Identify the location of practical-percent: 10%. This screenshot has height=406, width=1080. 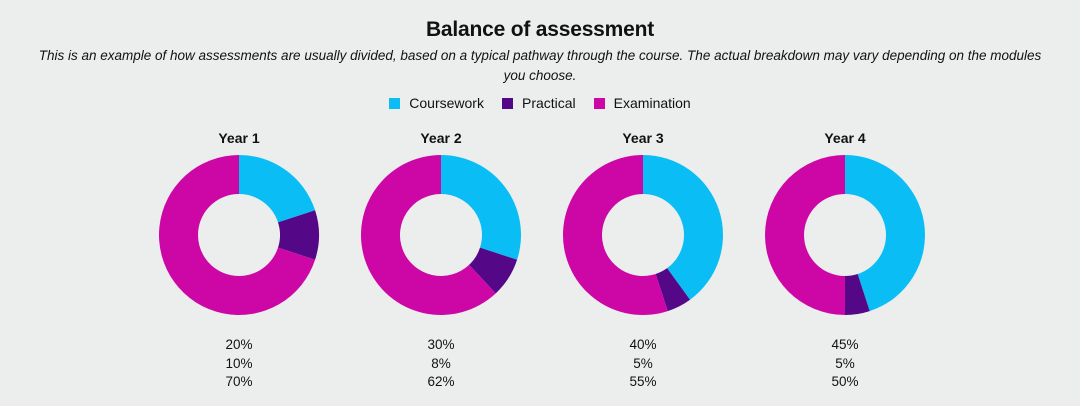
(239, 363).